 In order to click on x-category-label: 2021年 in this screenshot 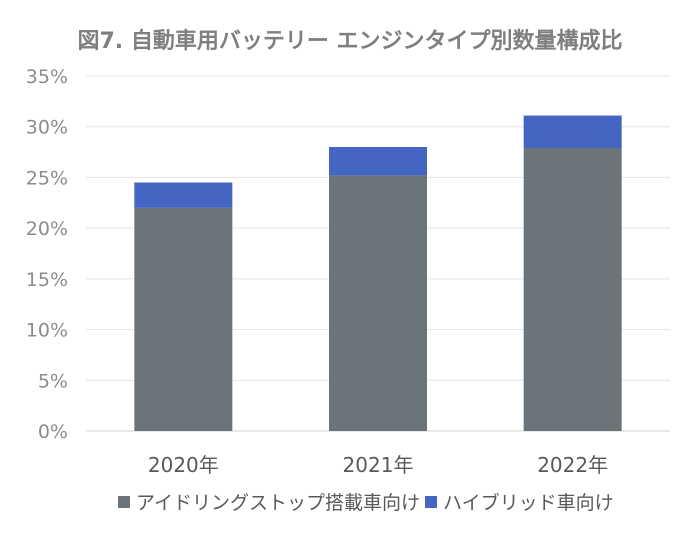, I will do `click(378, 465)`.